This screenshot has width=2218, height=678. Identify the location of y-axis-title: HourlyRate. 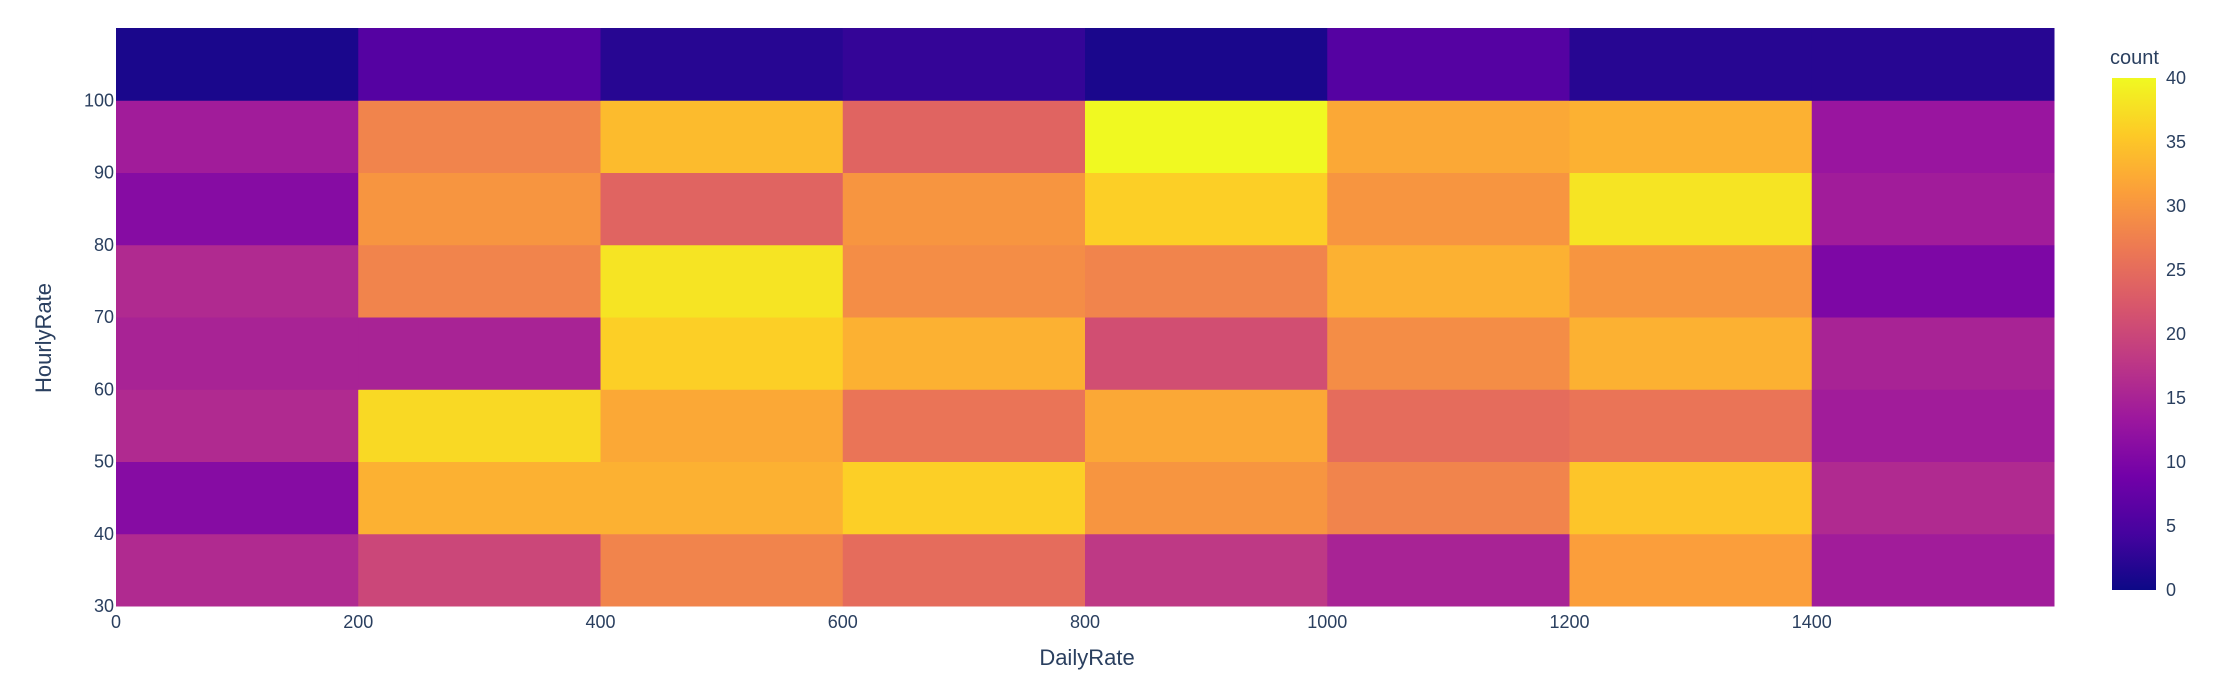
(43, 338).